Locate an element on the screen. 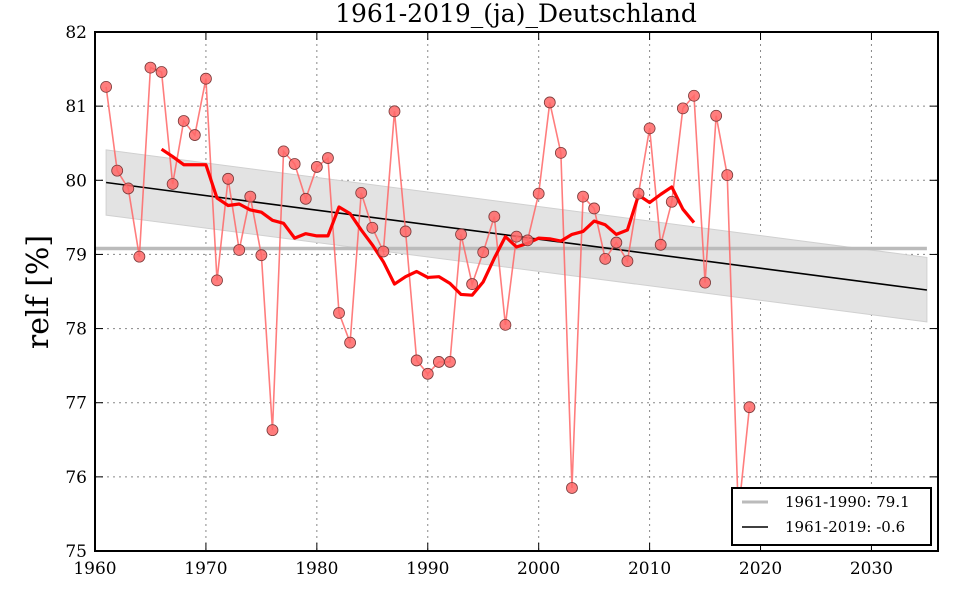 This screenshot has width=960, height=600. x-tick-label: 1970 is located at coordinates (205, 569).